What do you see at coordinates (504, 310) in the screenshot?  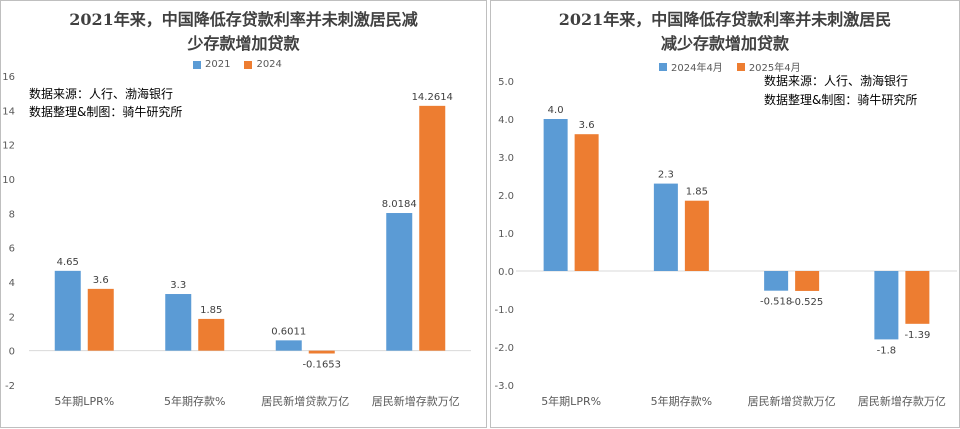 I see `y-tick-label: -1.0` at bounding box center [504, 310].